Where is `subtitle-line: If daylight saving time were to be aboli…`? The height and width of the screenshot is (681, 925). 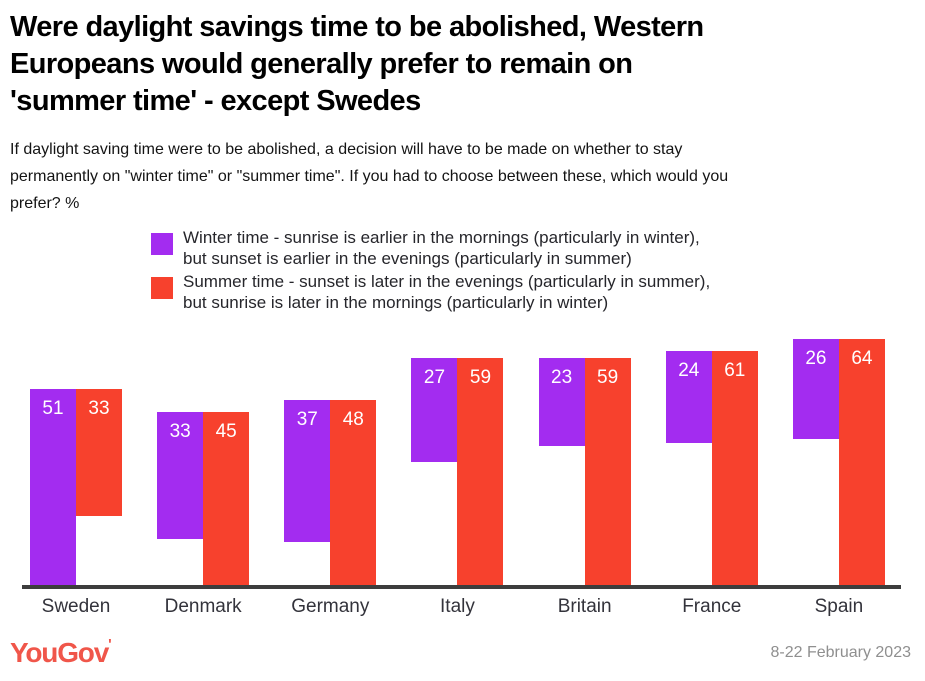 subtitle-line: If daylight saving time were to be aboli… is located at coordinates (346, 149).